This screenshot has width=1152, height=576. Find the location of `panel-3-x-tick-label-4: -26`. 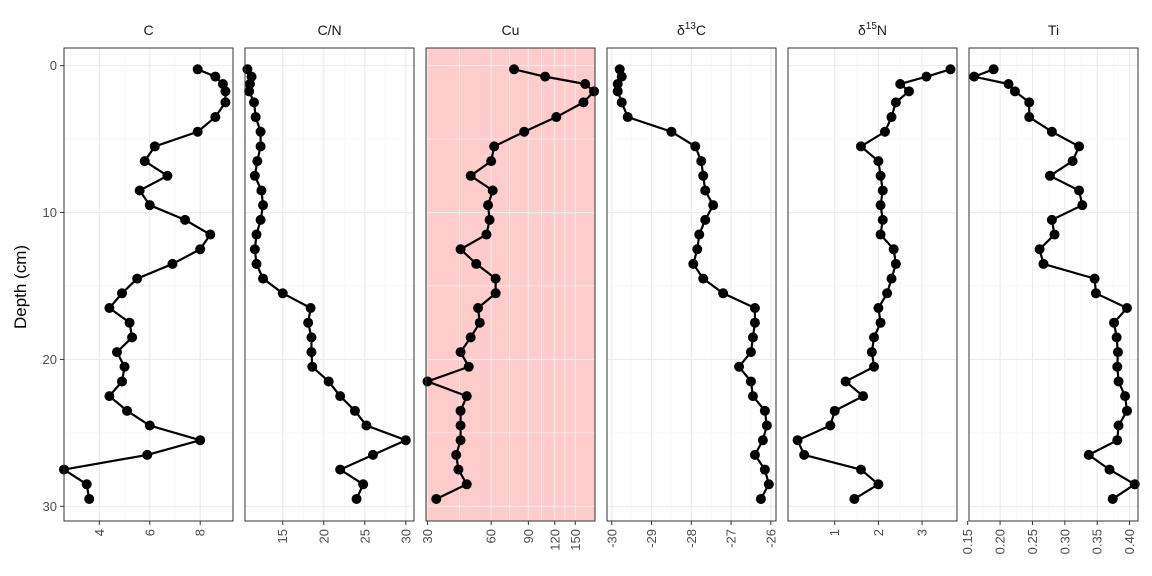

panel-3-x-tick-label-4: -26 is located at coordinates (770, 538).